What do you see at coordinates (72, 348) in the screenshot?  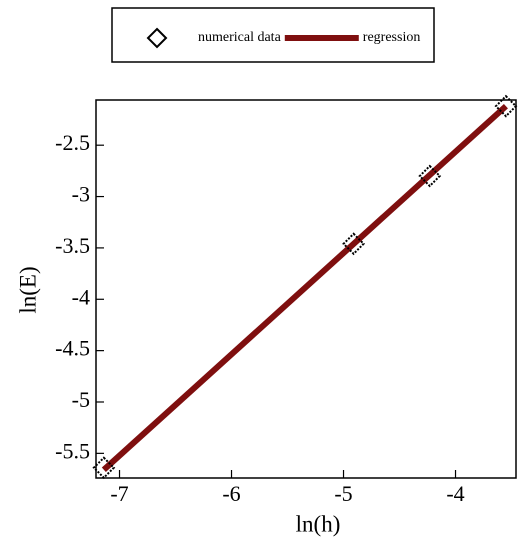 I see `y-tick-label: -4.5` at bounding box center [72, 348].